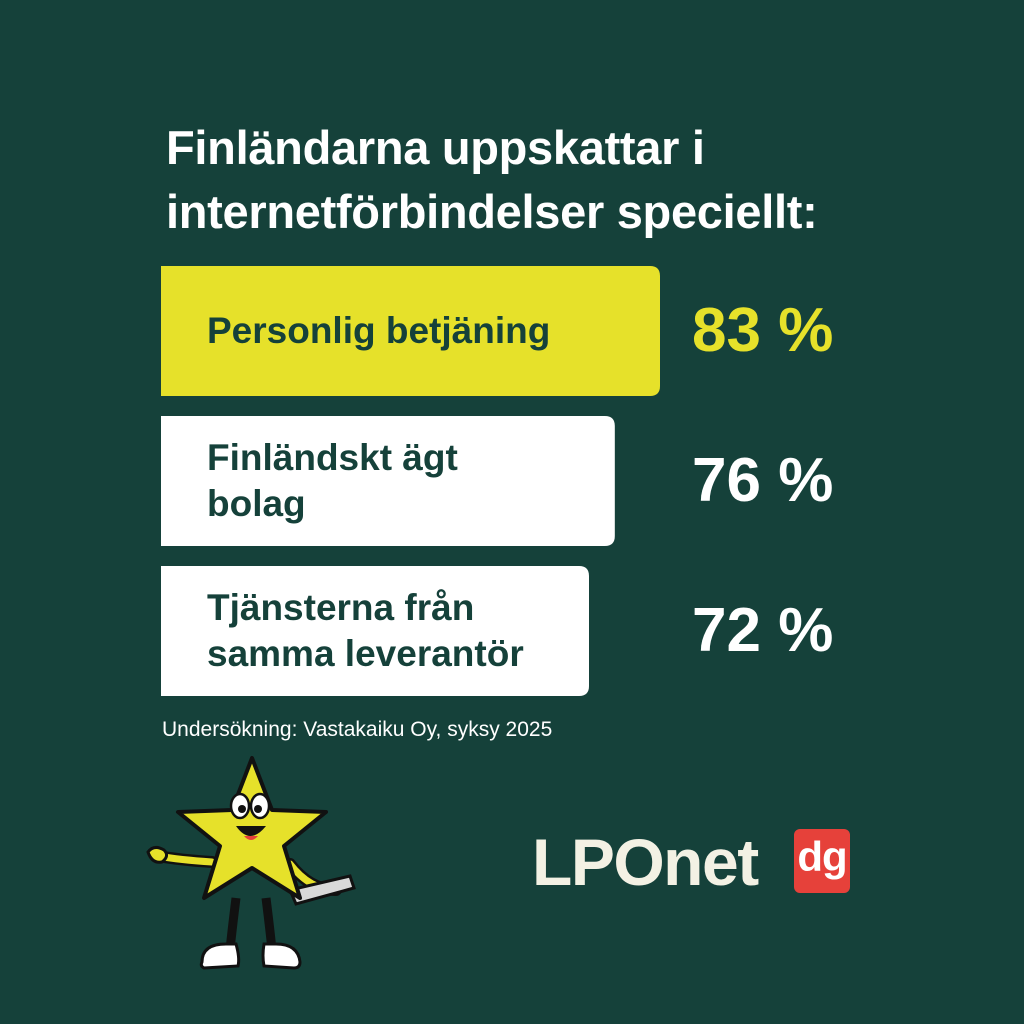  I want to click on bar-label-2: Finländskt ägt bolag, so click(332, 481).